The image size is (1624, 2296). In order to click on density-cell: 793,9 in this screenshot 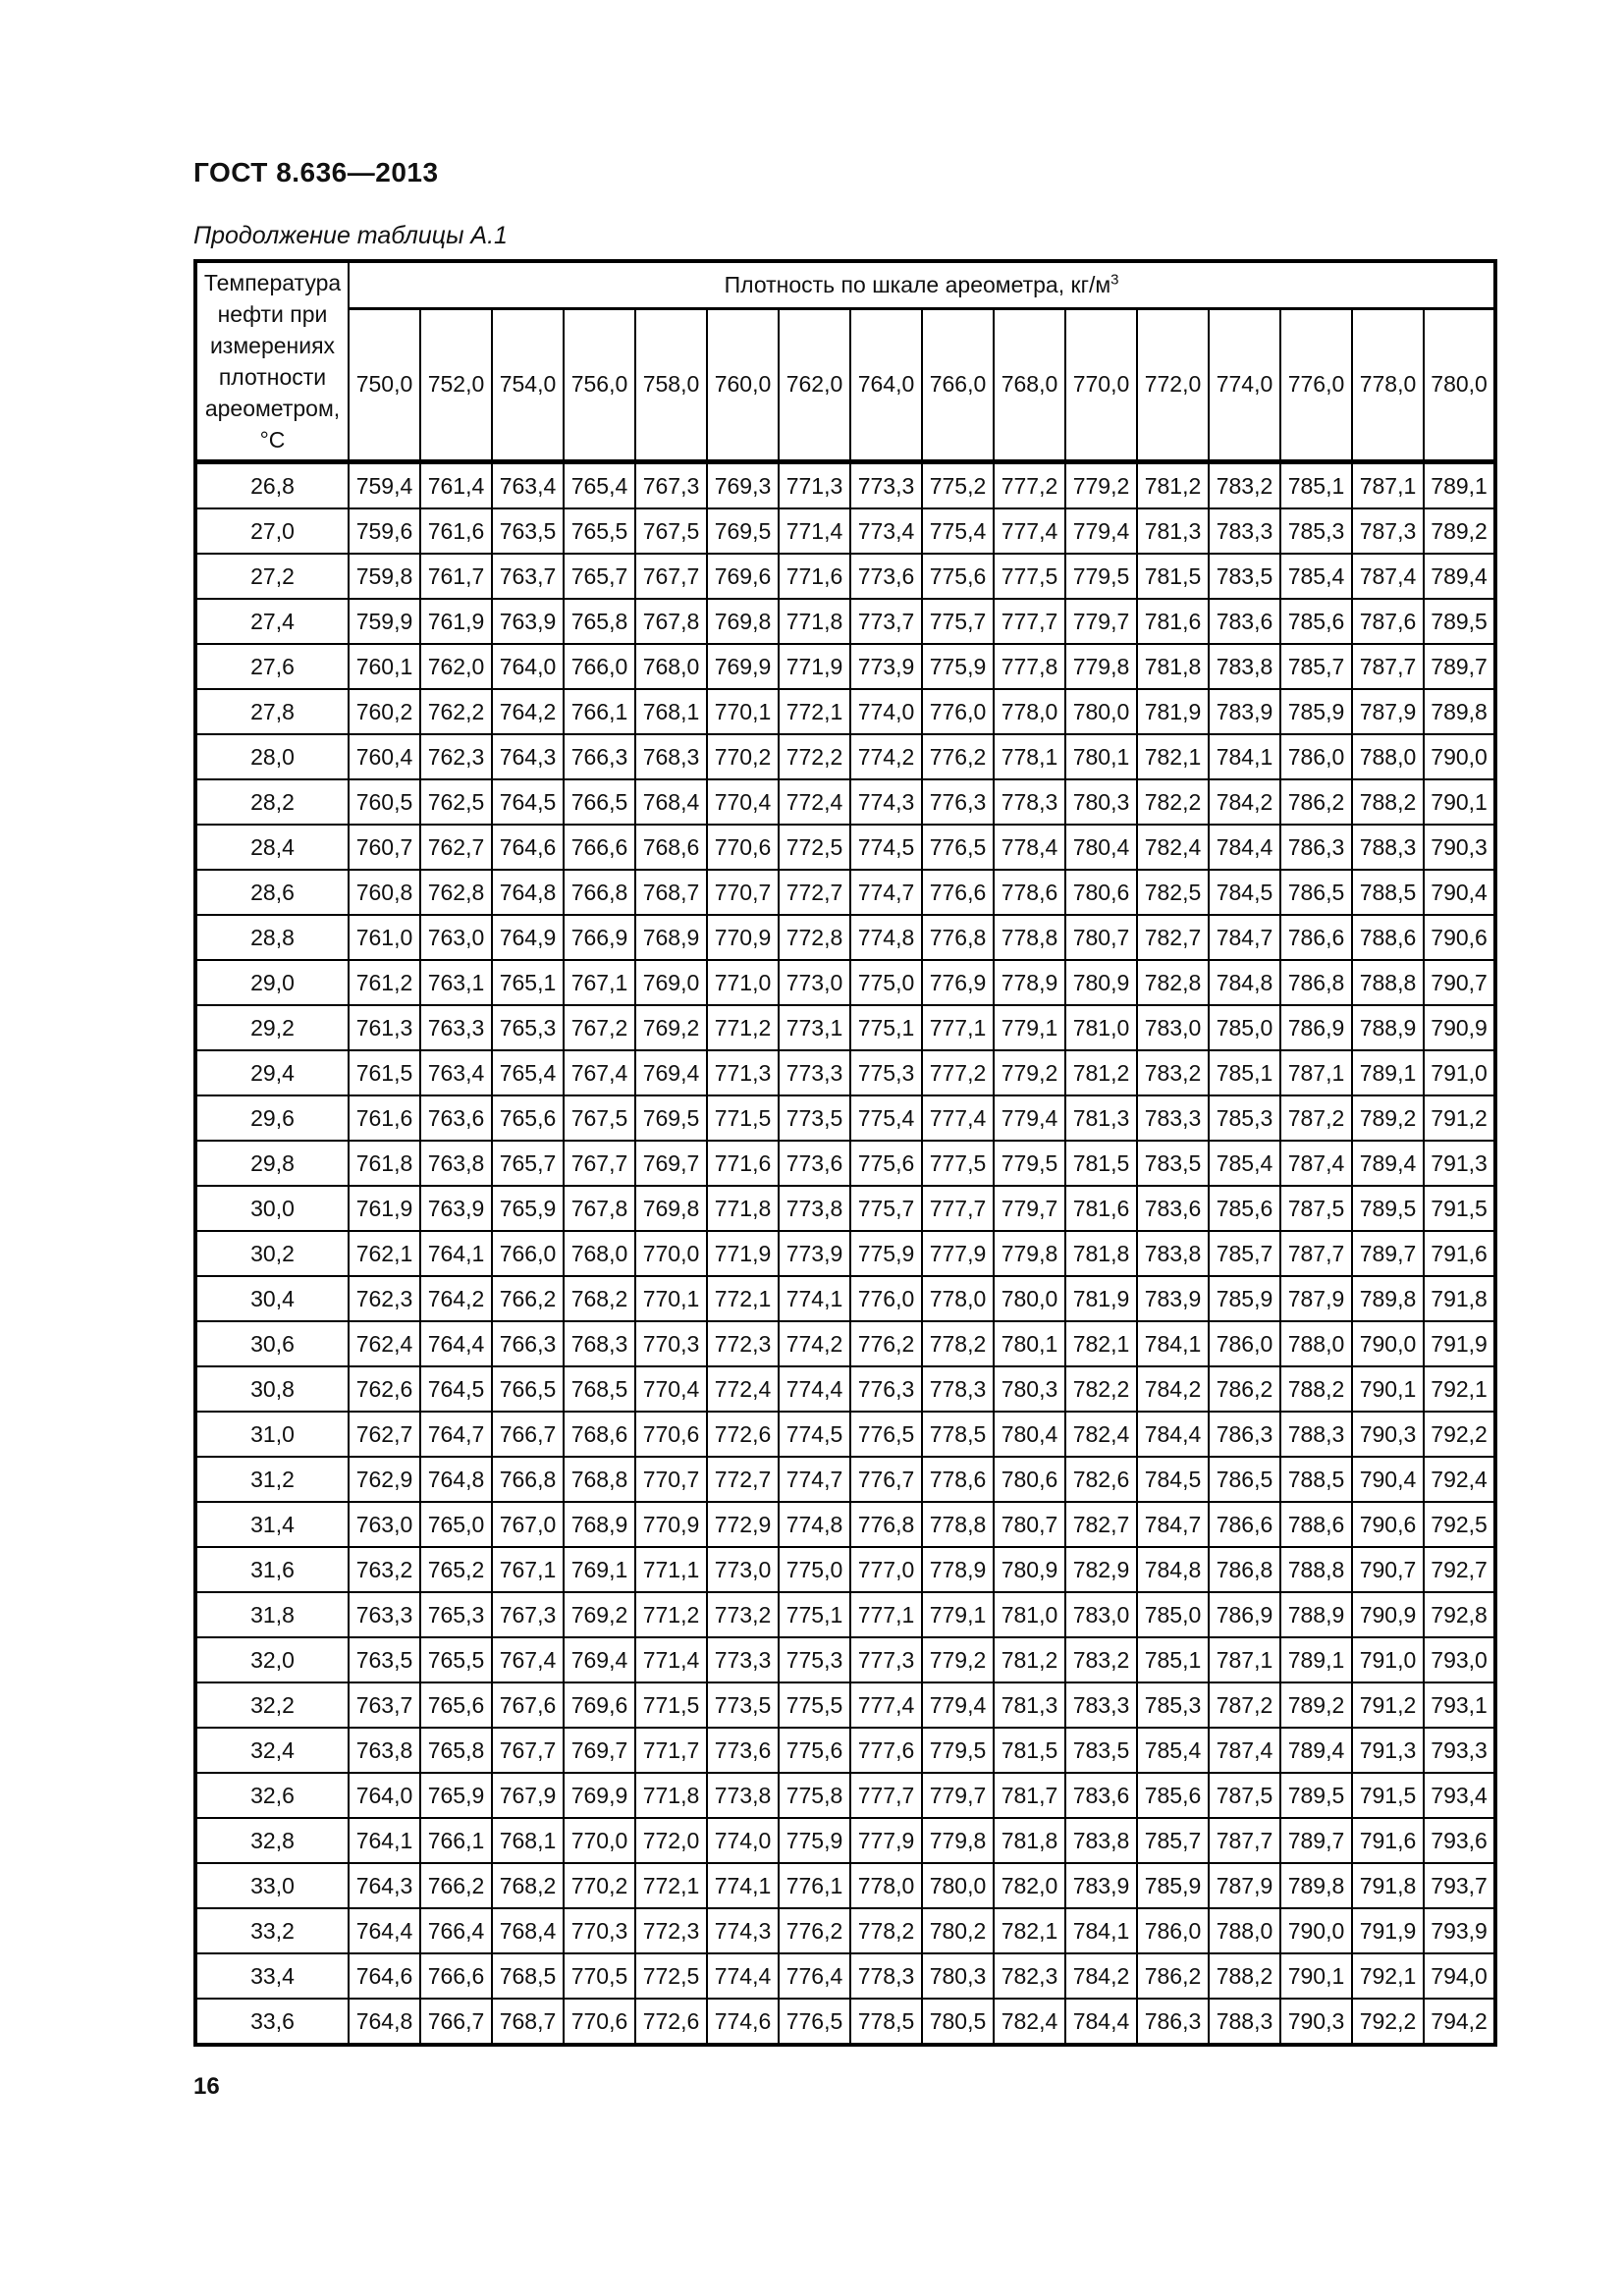, I will do `click(1459, 1930)`.